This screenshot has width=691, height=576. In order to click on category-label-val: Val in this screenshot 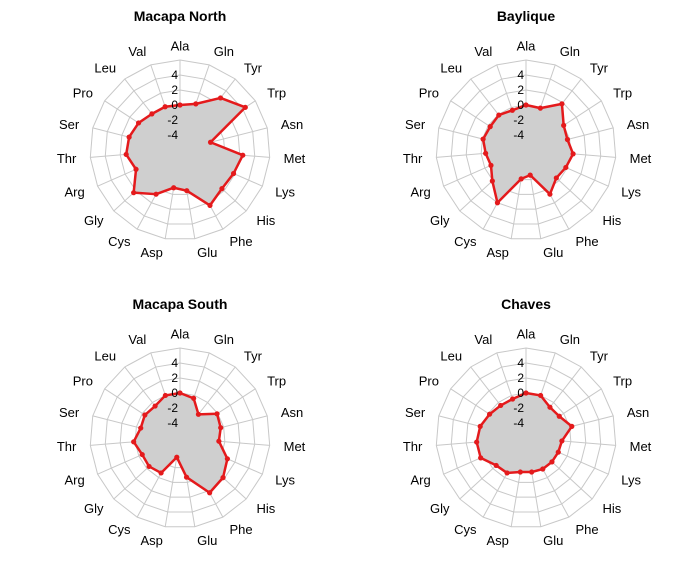, I will do `click(483, 51)`.